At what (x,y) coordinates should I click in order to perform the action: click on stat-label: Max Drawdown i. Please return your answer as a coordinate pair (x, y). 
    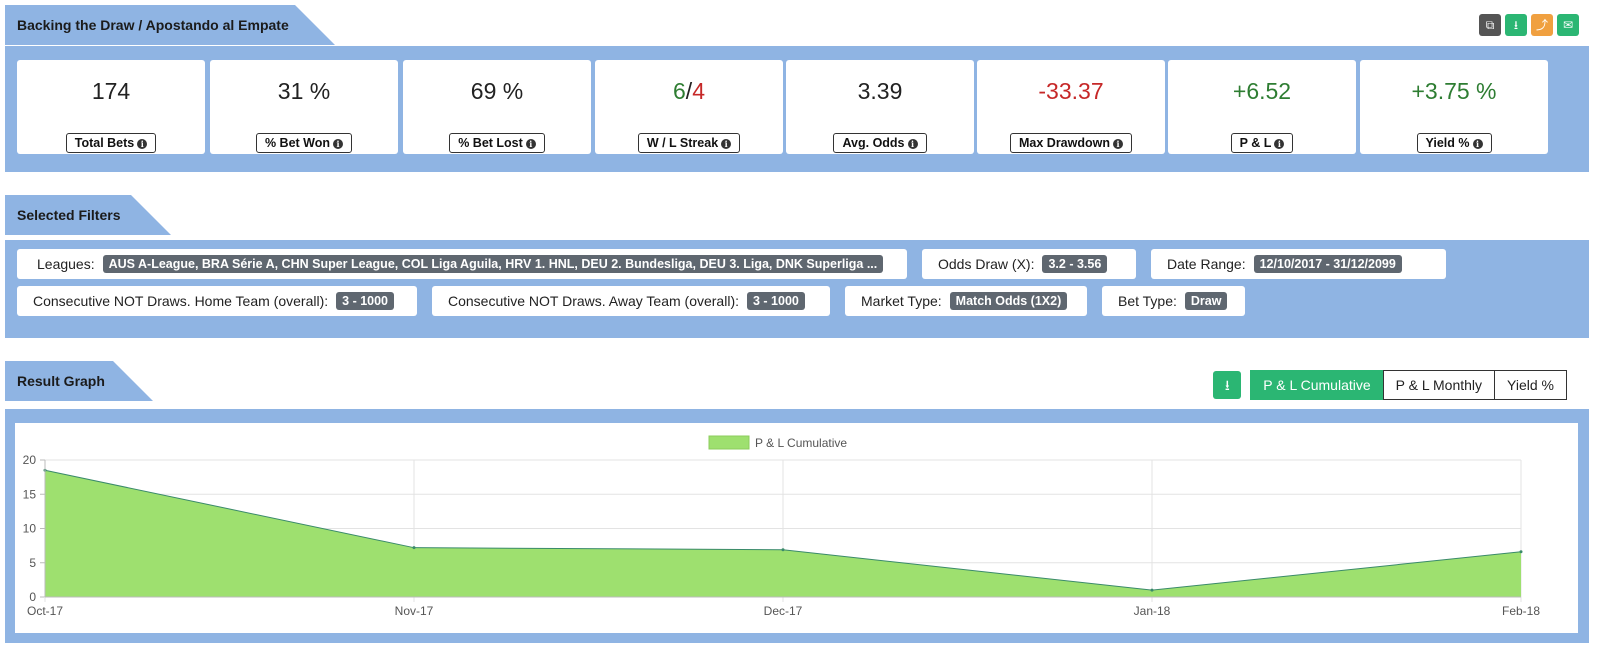
    Looking at the image, I should click on (1071, 143).